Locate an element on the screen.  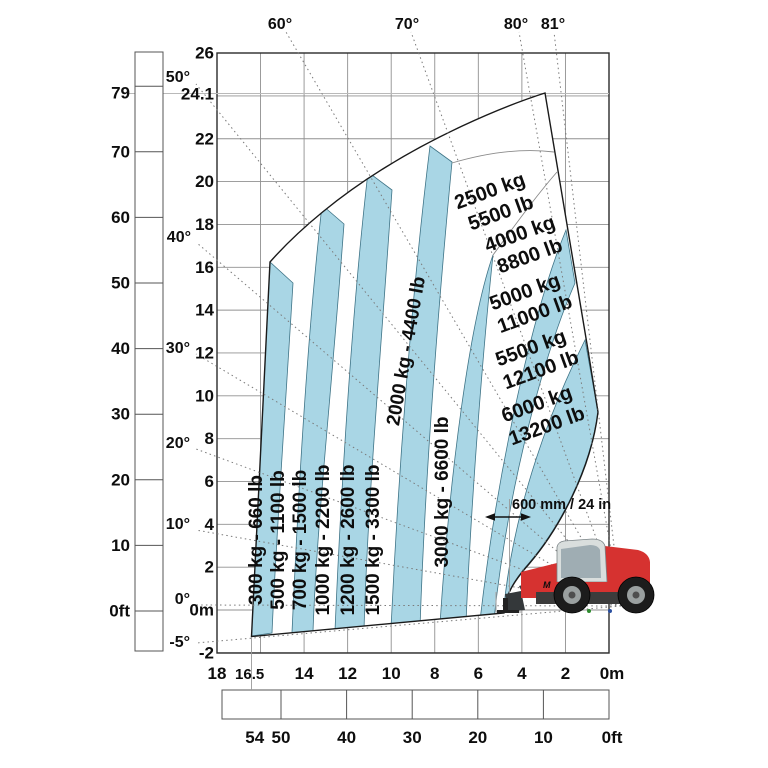
angle-label-50deg: 50° is located at coordinates (178, 77).